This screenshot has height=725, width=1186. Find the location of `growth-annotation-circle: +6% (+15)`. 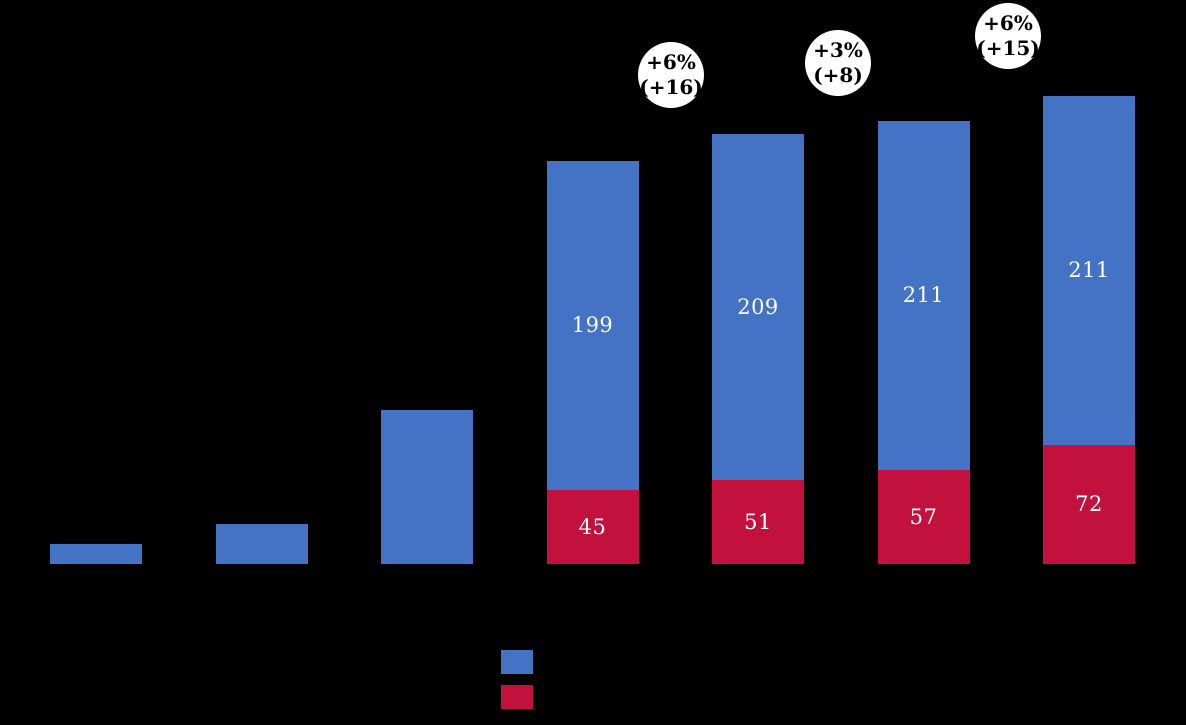

growth-annotation-circle: +6% (+15) is located at coordinates (1008, 36).